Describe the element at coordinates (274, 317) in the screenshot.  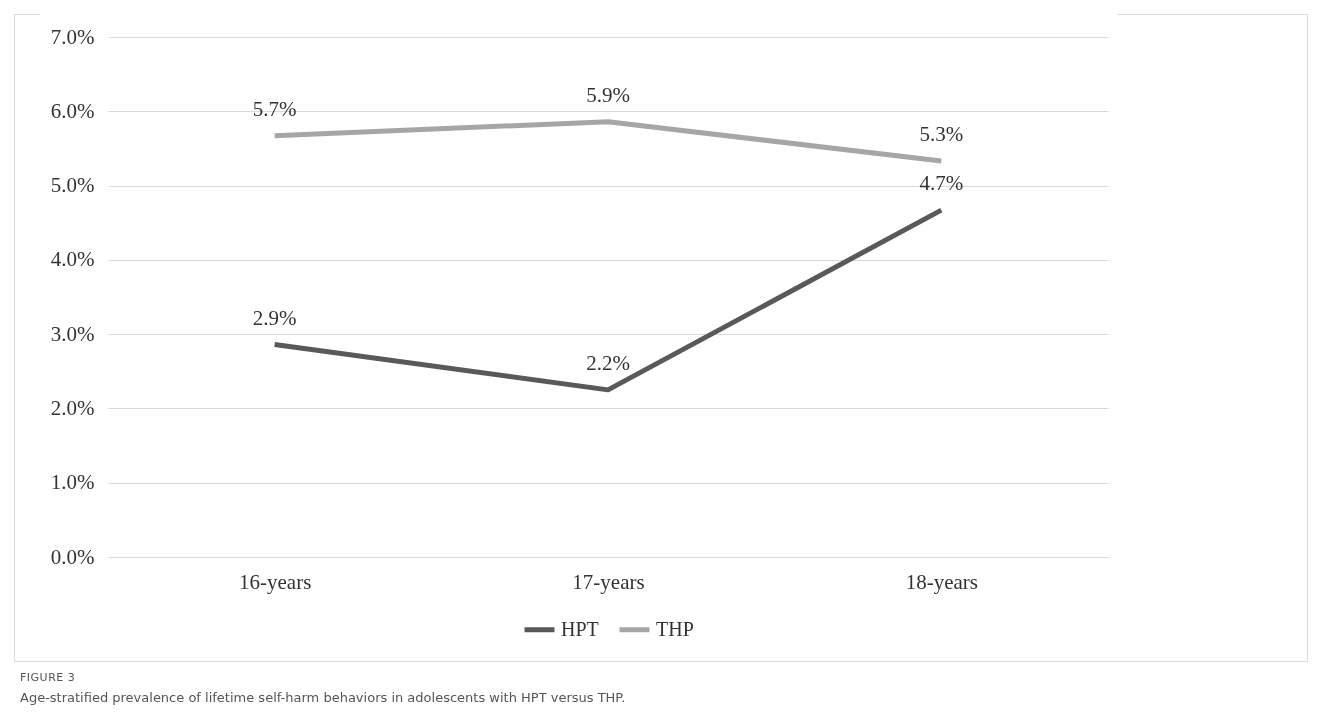
I see `data-label: 2.9%` at that location.